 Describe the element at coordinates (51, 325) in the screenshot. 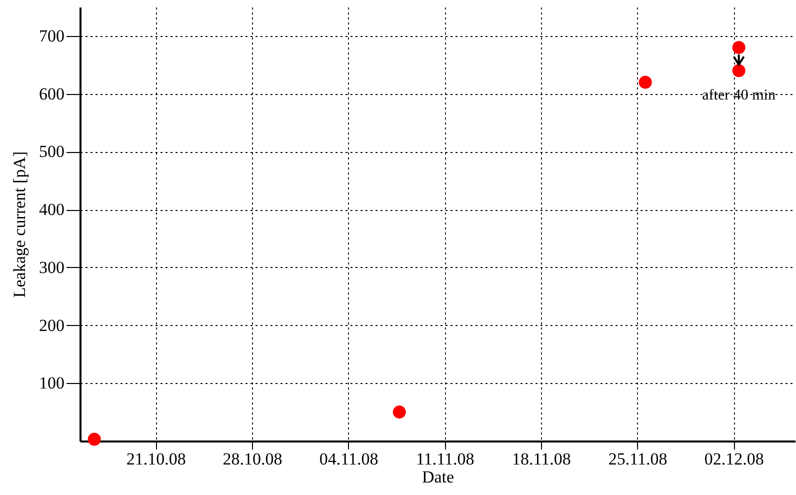

I see `y-tick-label: 200` at that location.